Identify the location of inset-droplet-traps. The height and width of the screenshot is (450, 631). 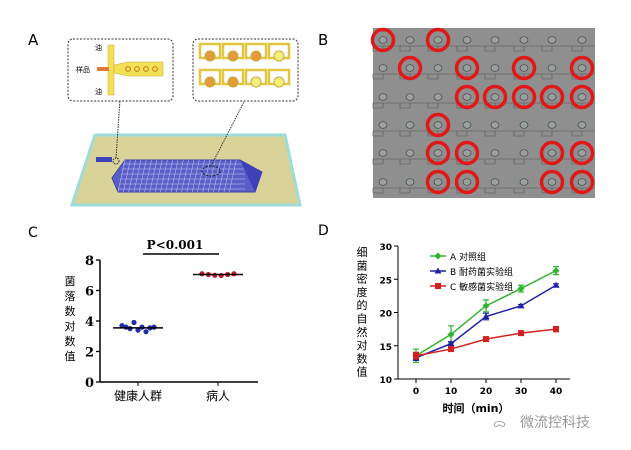
(245, 70).